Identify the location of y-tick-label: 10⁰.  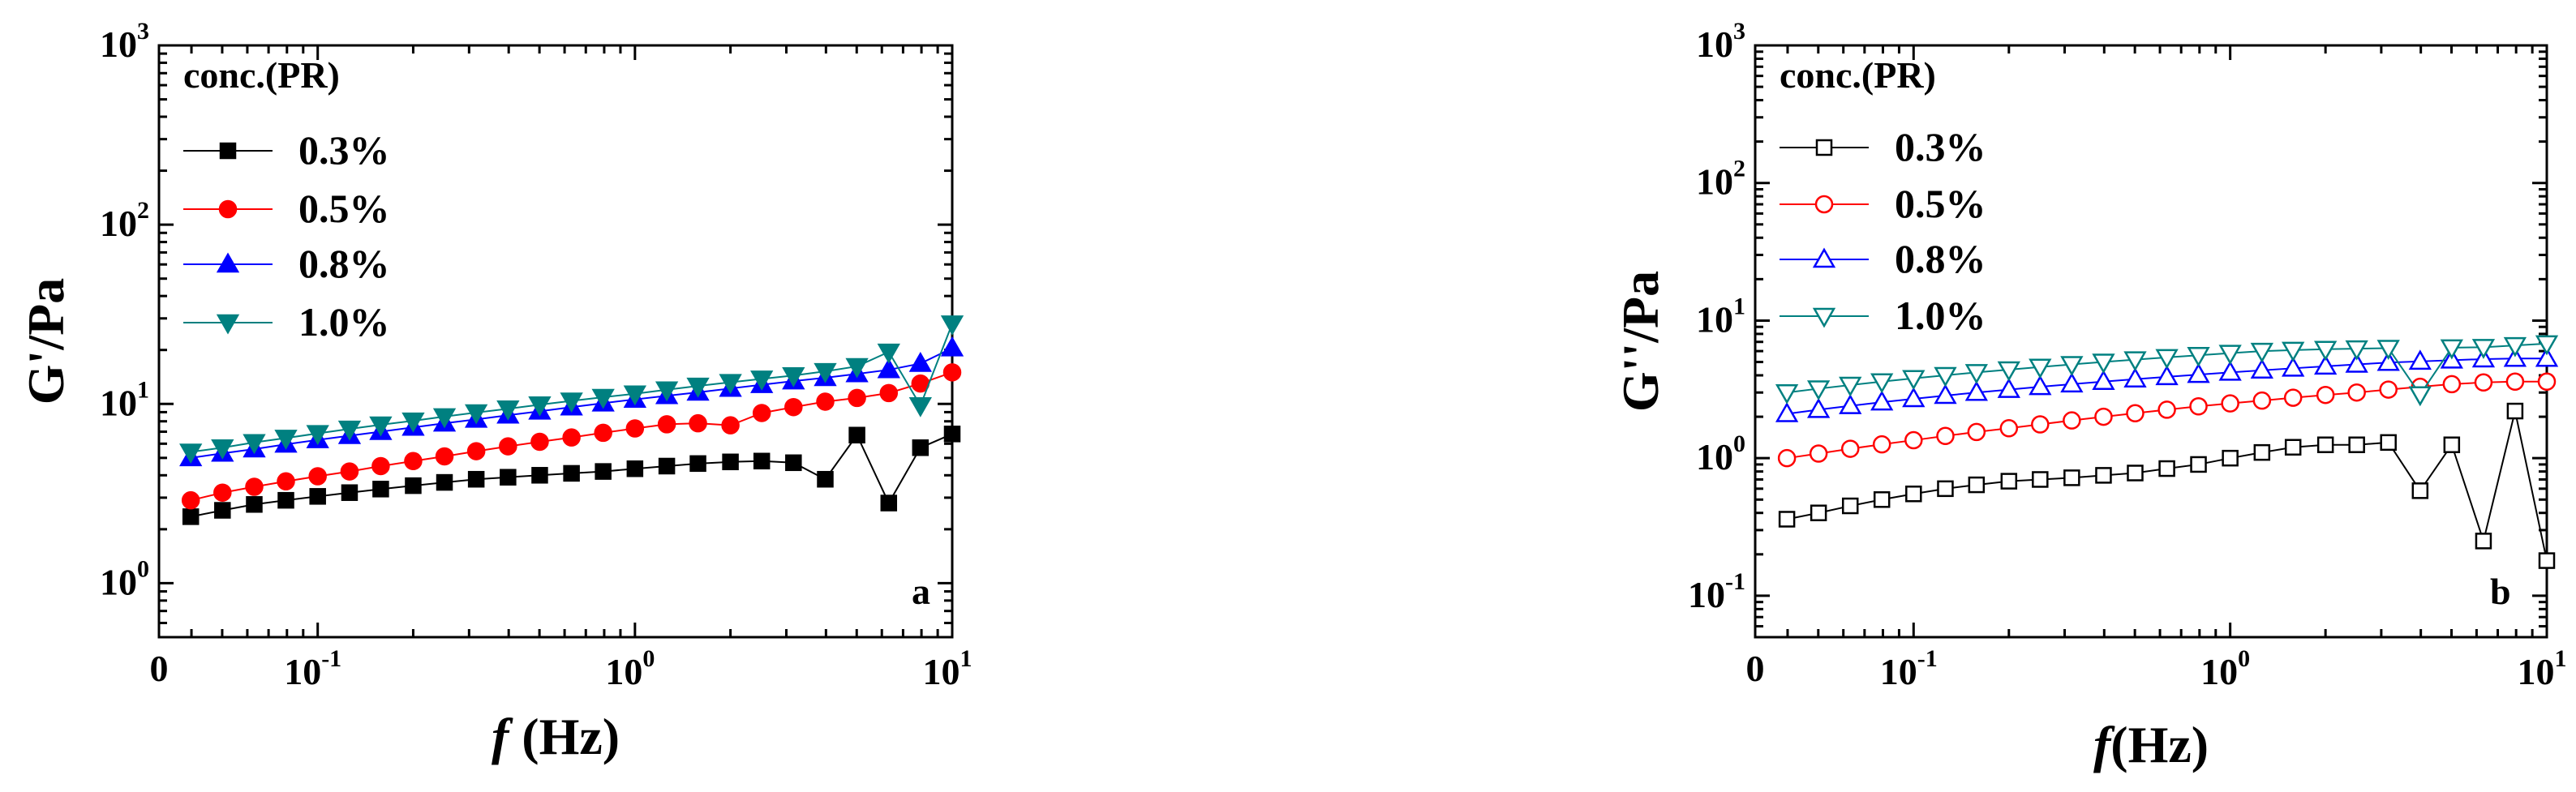
(1720, 453).